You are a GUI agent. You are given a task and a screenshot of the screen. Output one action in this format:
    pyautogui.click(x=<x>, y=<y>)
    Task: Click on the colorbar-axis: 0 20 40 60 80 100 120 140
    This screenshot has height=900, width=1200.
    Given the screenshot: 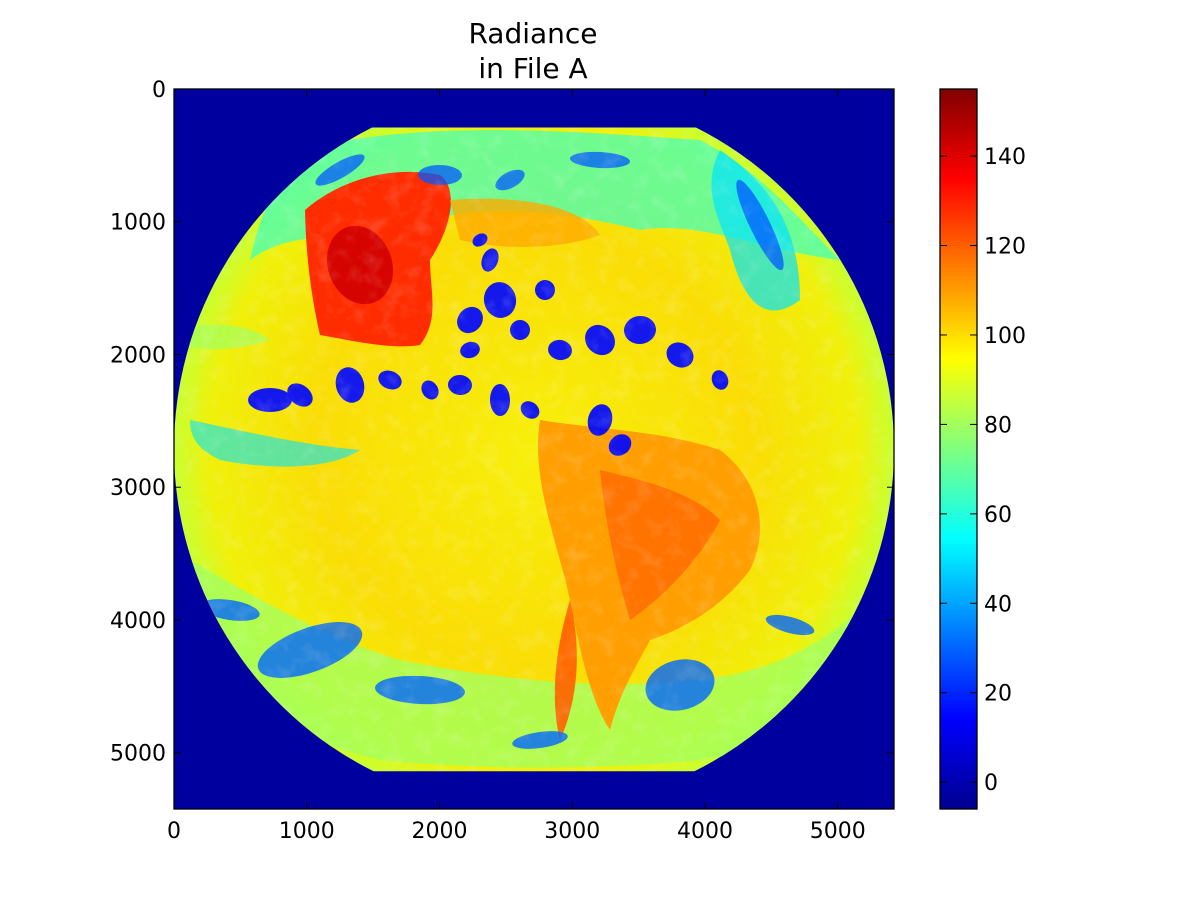 What is the action you would take?
    pyautogui.click(x=983, y=470)
    